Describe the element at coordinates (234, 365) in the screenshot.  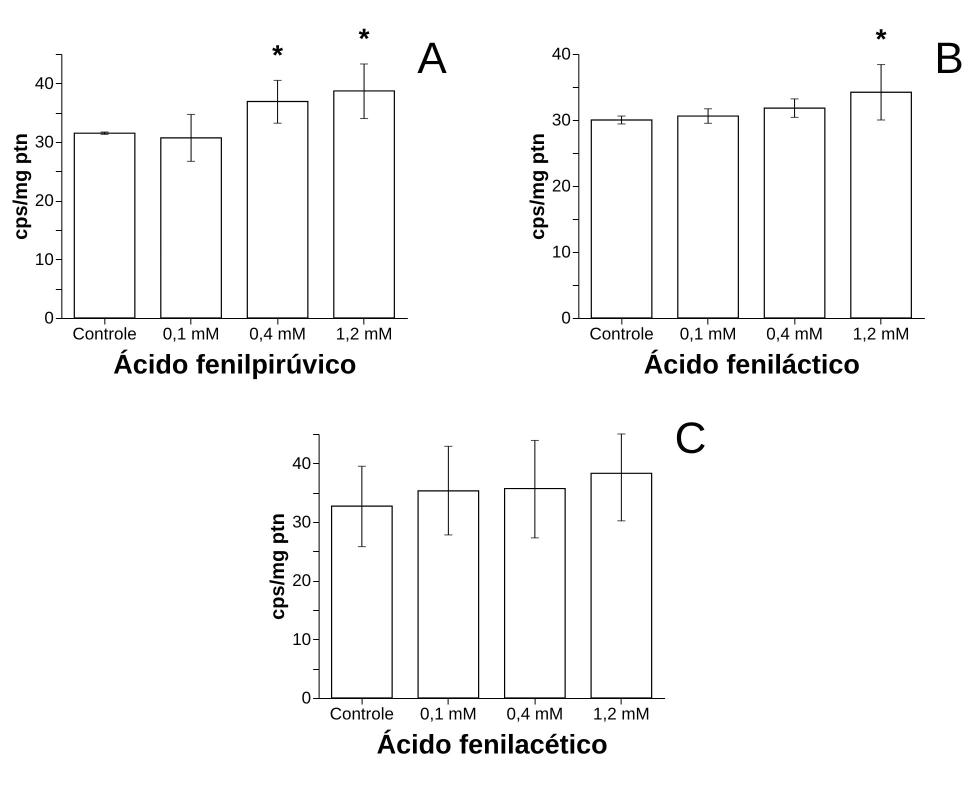
I see `x-axis-title: Ácido fenilpirúvico` at that location.